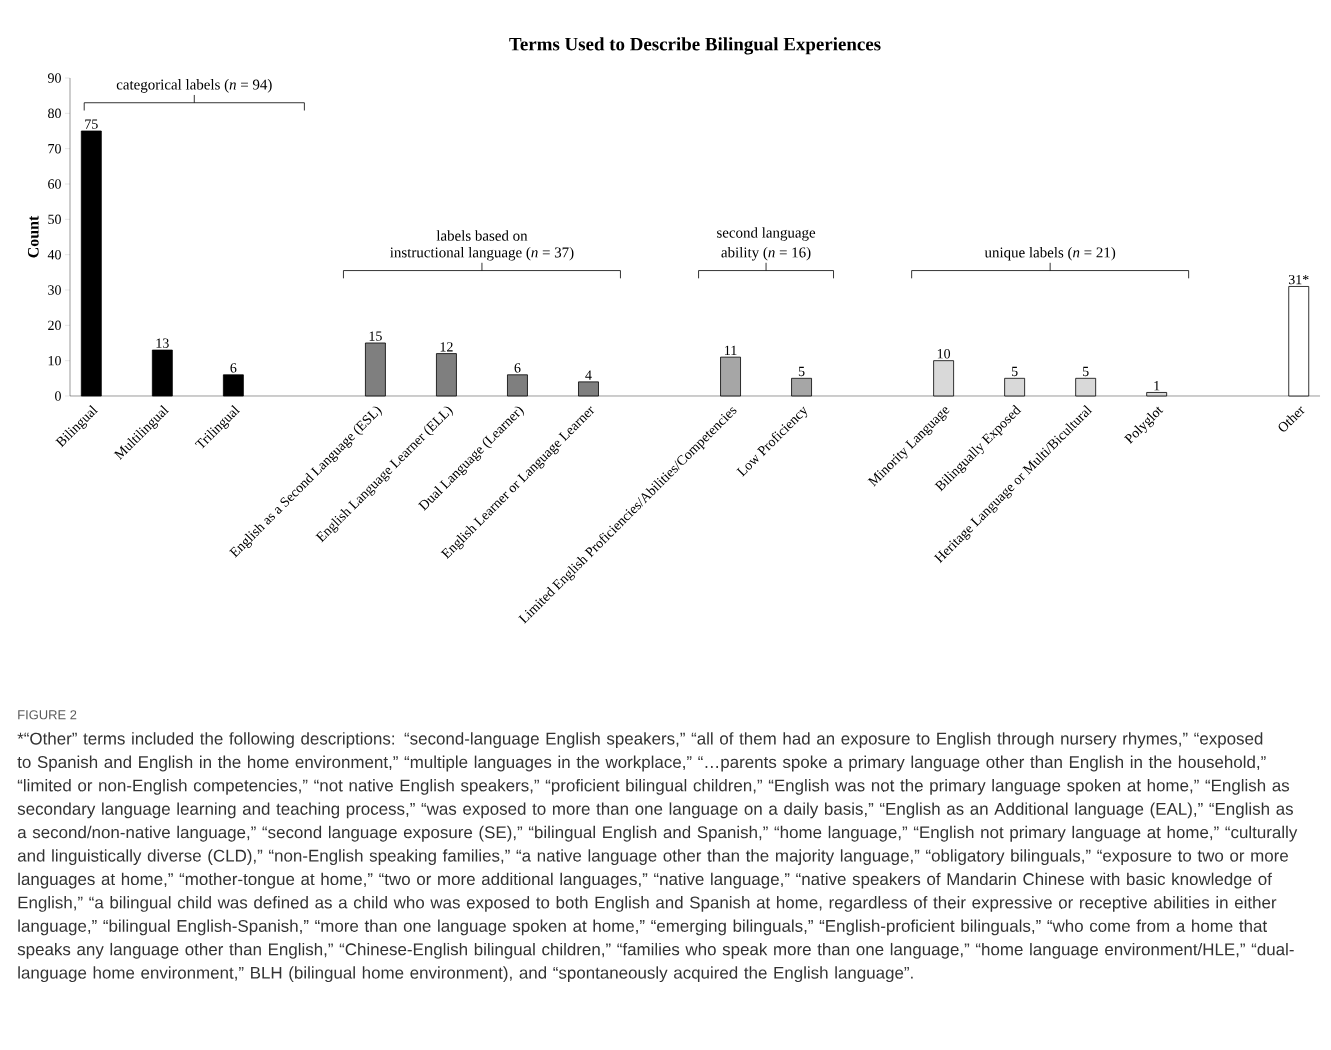 The height and width of the screenshot is (1050, 1331). What do you see at coordinates (731, 350) in the screenshot?
I see `data-label: 11` at bounding box center [731, 350].